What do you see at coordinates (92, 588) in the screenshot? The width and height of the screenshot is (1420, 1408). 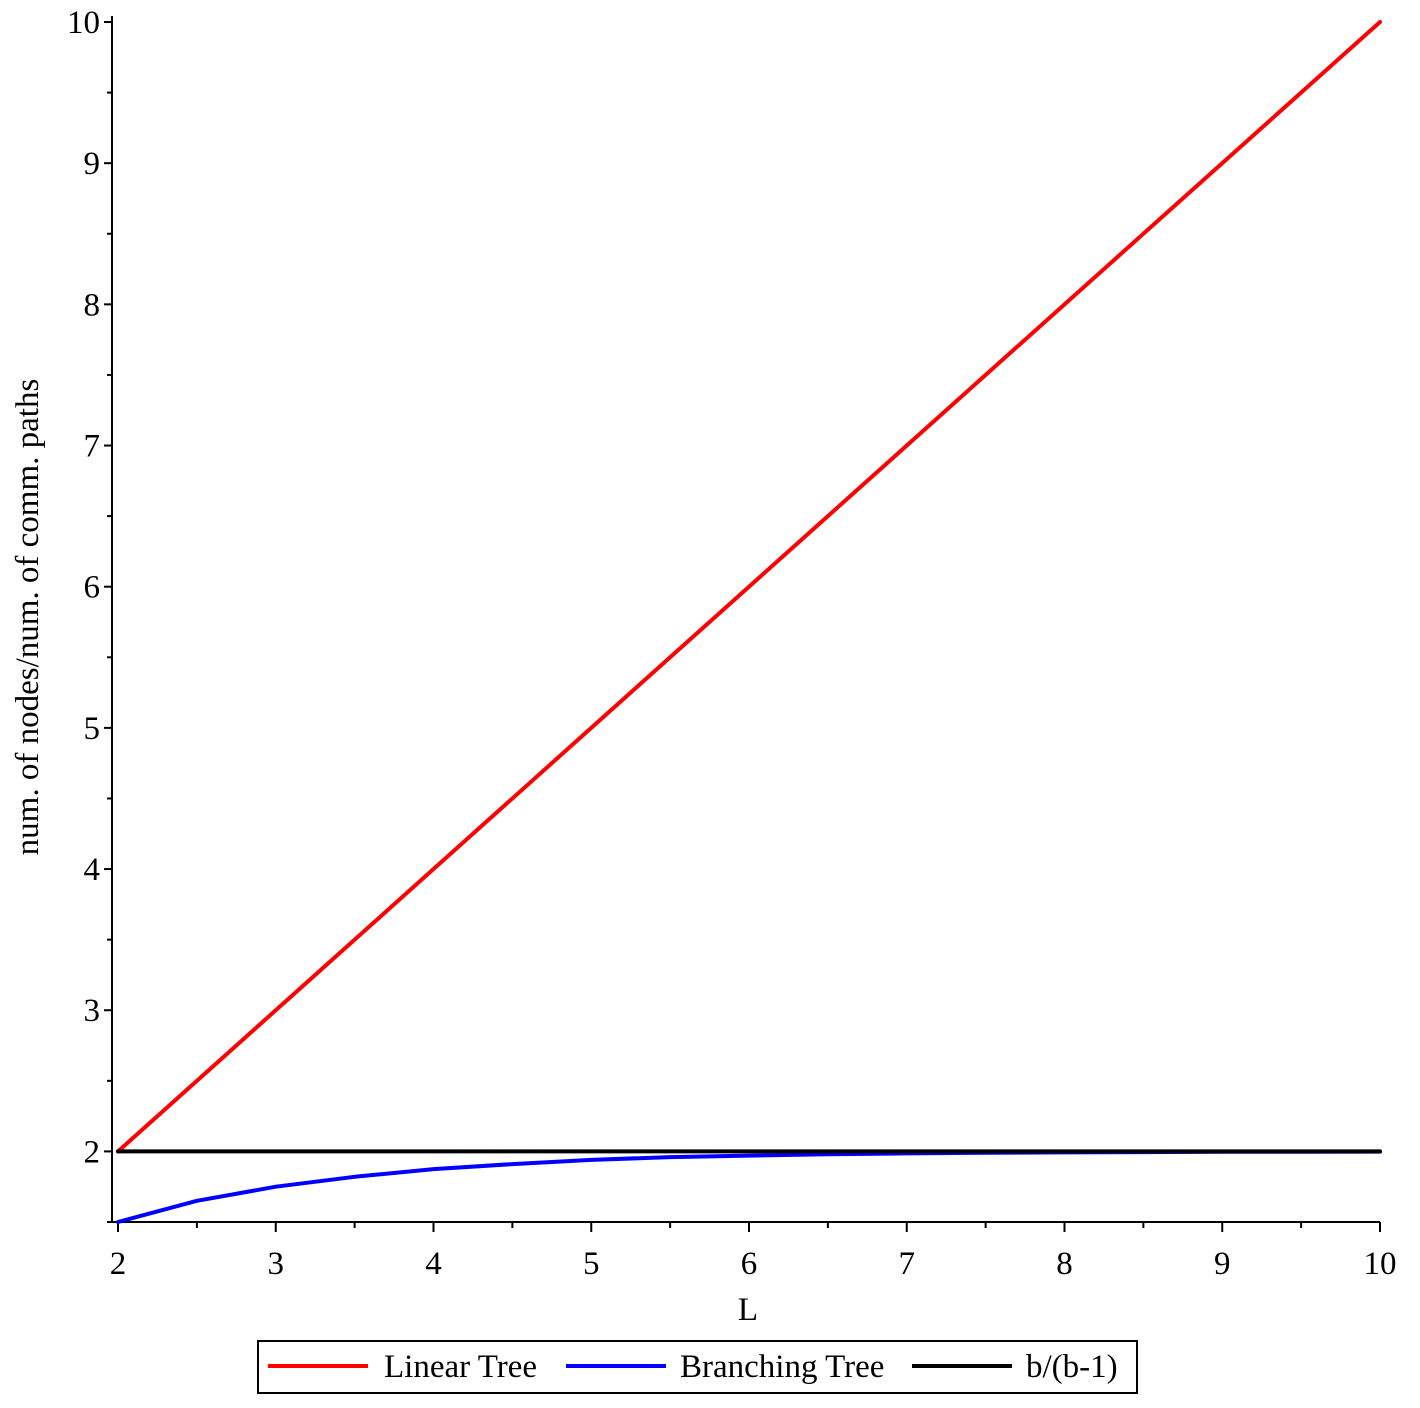 I see `y-tick-label: 6` at bounding box center [92, 588].